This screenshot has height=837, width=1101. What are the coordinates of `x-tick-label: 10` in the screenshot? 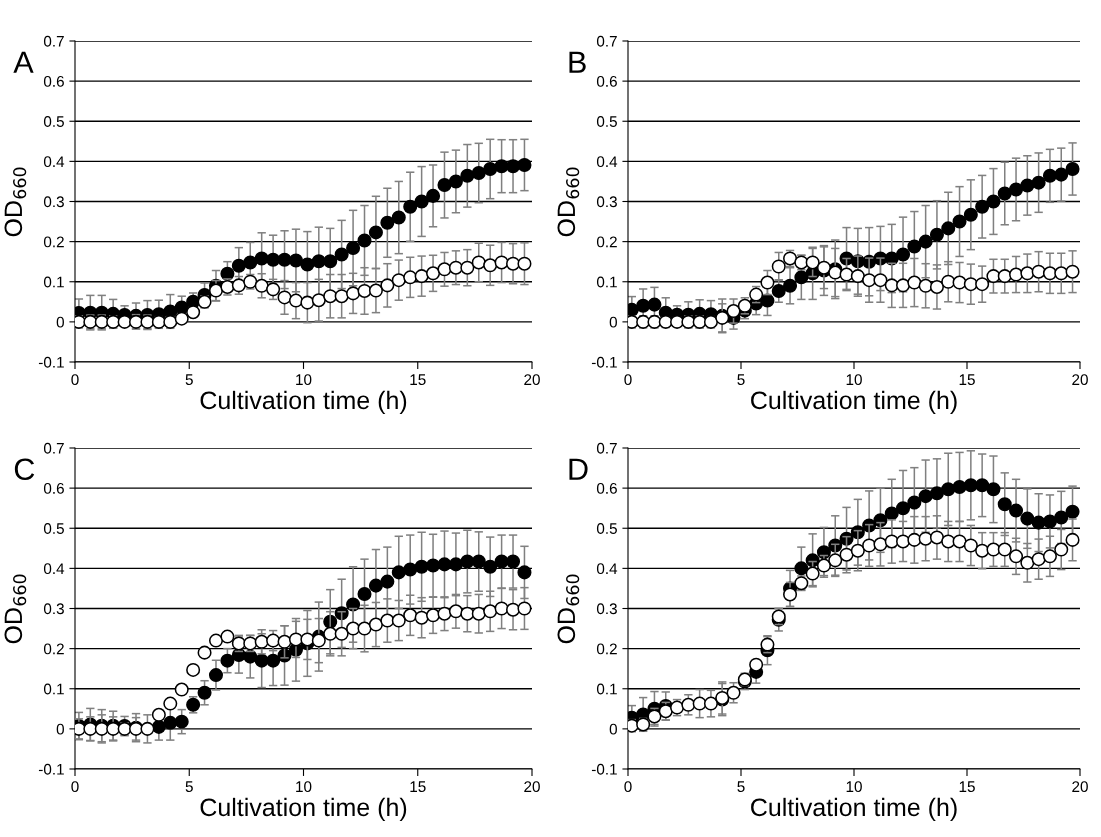 It's located at (304, 380).